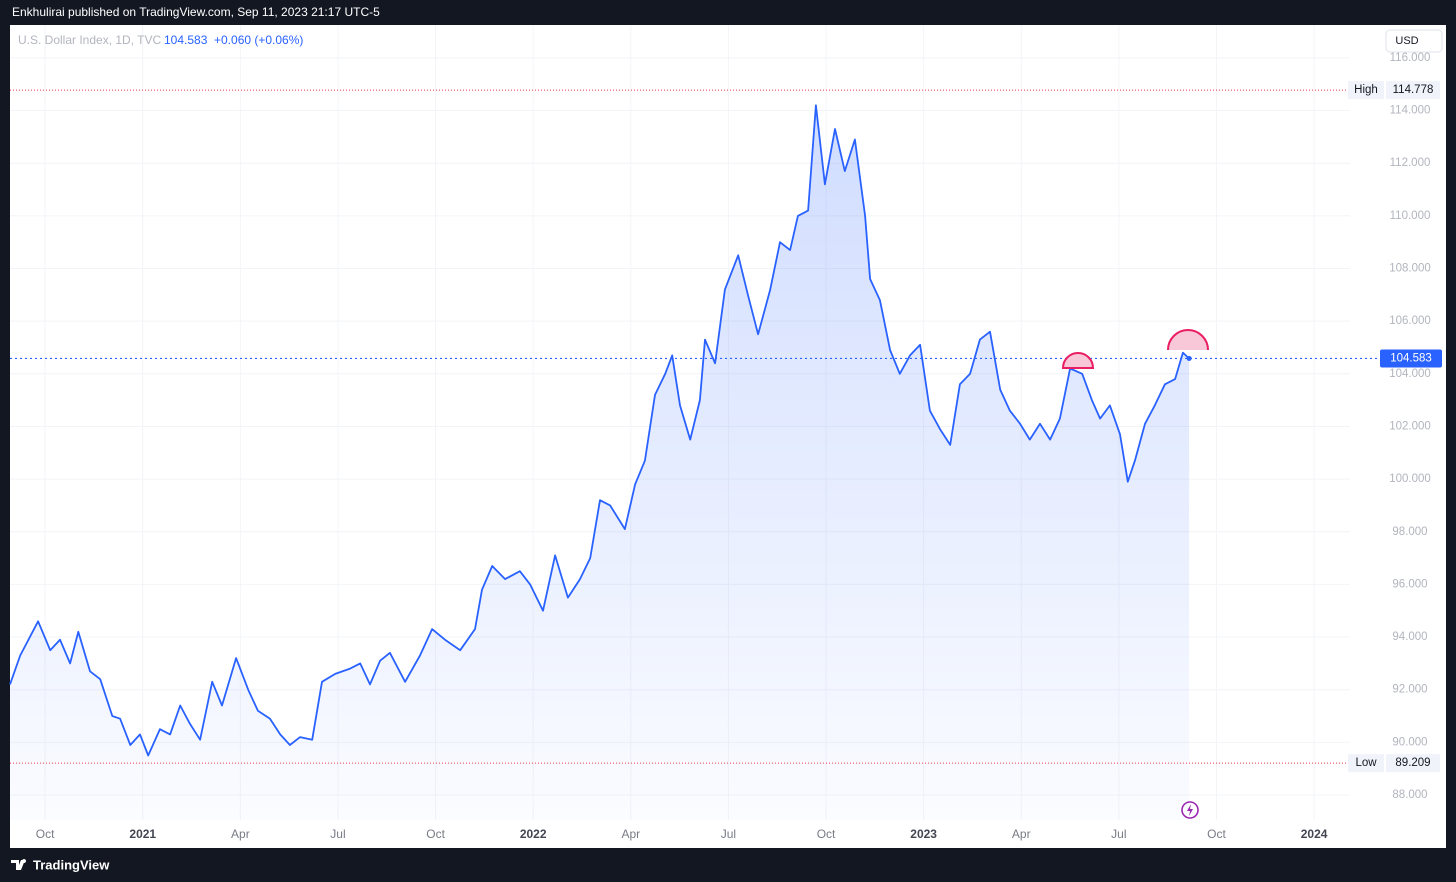  Describe the element at coordinates (533, 834) in the screenshot. I see `x-tick-label: 2022` at that location.